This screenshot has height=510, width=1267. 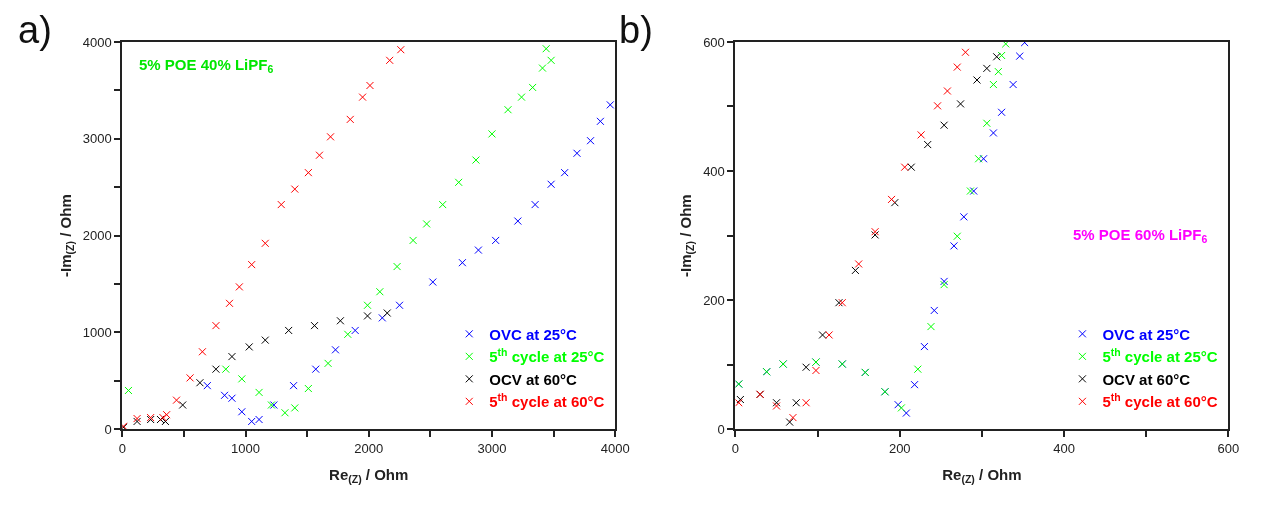 I want to click on y-tick-label: 400, so click(x=714, y=171).